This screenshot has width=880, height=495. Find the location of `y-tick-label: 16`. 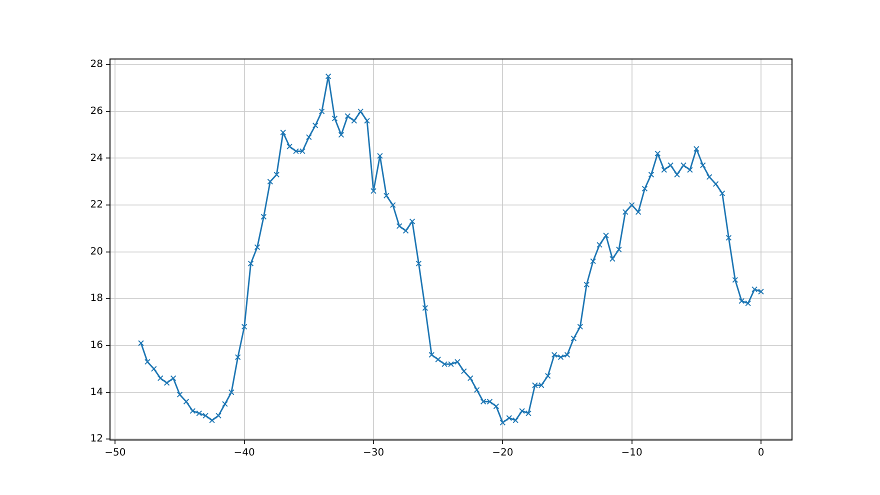

y-tick-label: 16 is located at coordinates (96, 346).